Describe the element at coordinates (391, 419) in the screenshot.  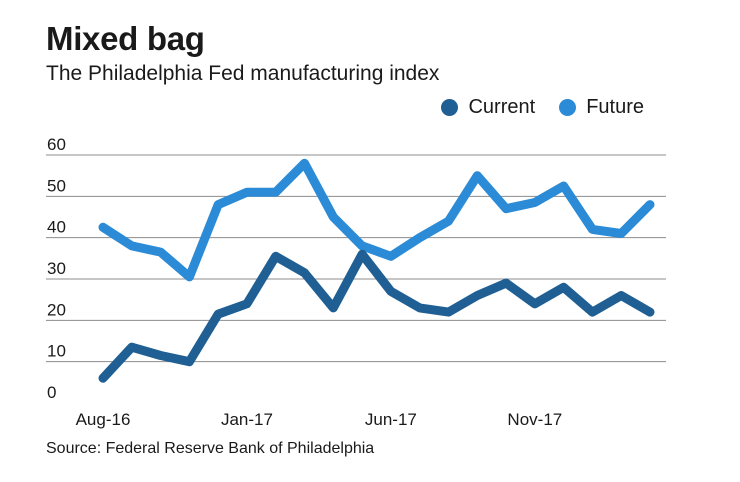
I see `x-tick-label: Jun-17` at that location.